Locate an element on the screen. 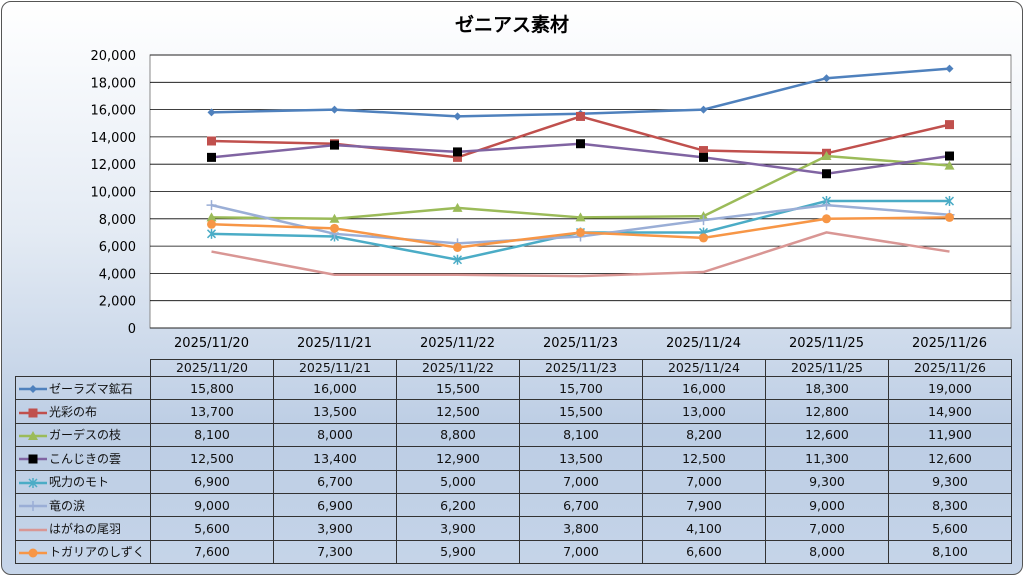 Image resolution: width=1024 pixels, height=576 pixels. legend-key-cell: 光彩の布 is located at coordinates (83, 411).